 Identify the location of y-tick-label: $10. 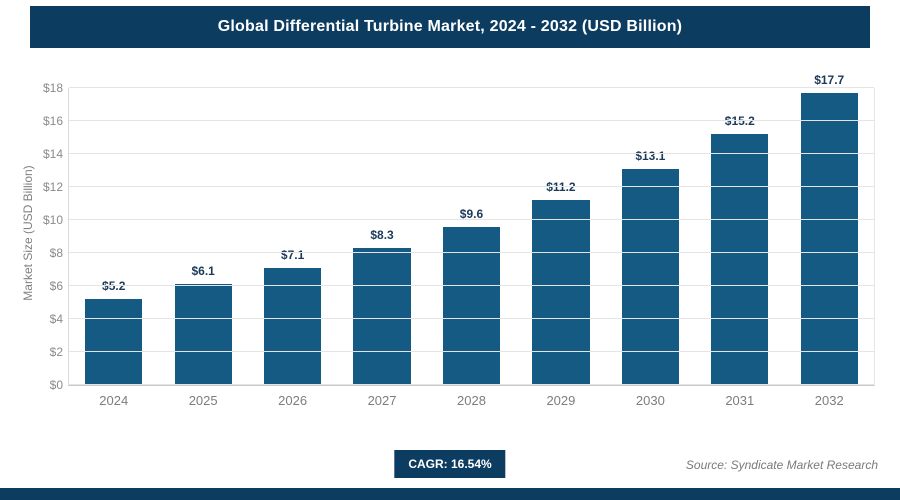
(52, 220).